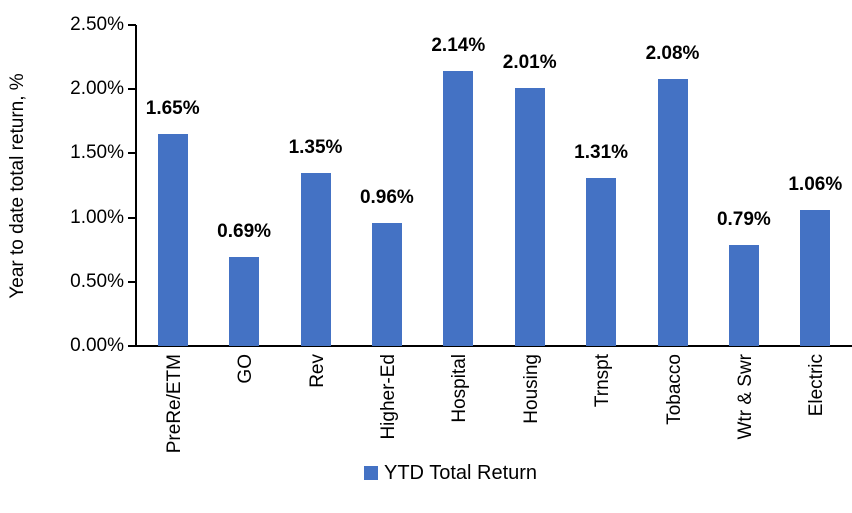 Image resolution: width=852 pixels, height=513 pixels. I want to click on bar-value-label: 1.65%, so click(172, 109).